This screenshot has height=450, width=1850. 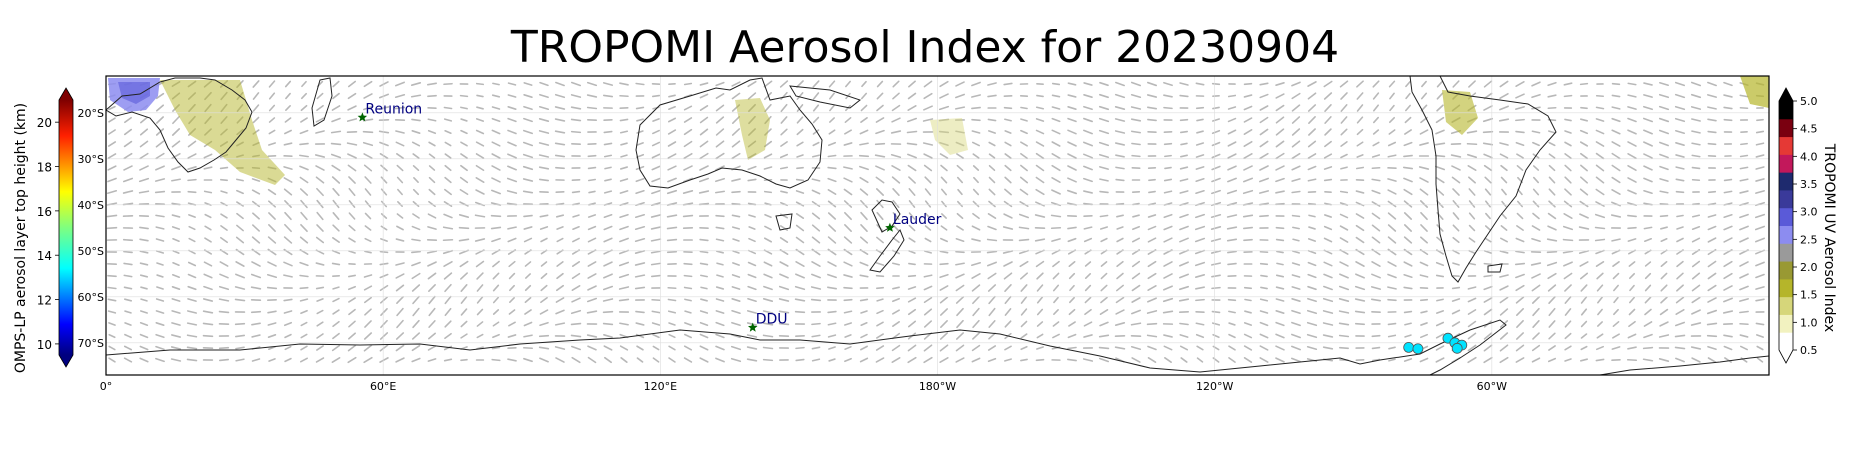 What do you see at coordinates (660, 386) in the screenshot?
I see `lon-tick-label: 120°E` at bounding box center [660, 386].